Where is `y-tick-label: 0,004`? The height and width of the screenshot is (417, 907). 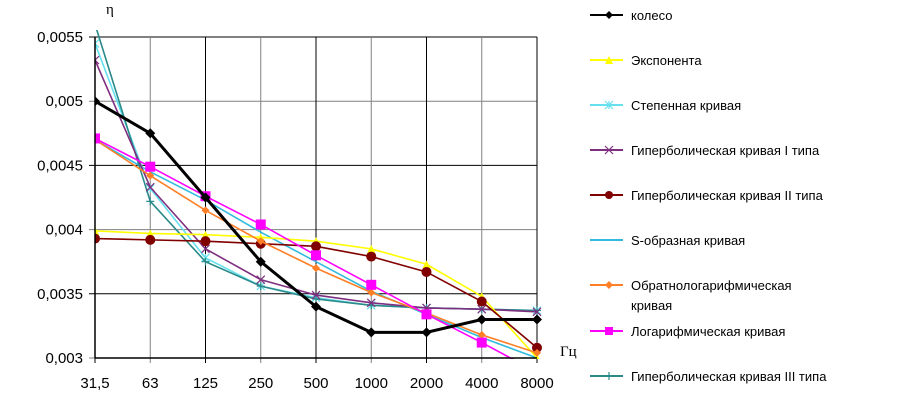
y-tick-label: 0,004 is located at coordinates (64, 230).